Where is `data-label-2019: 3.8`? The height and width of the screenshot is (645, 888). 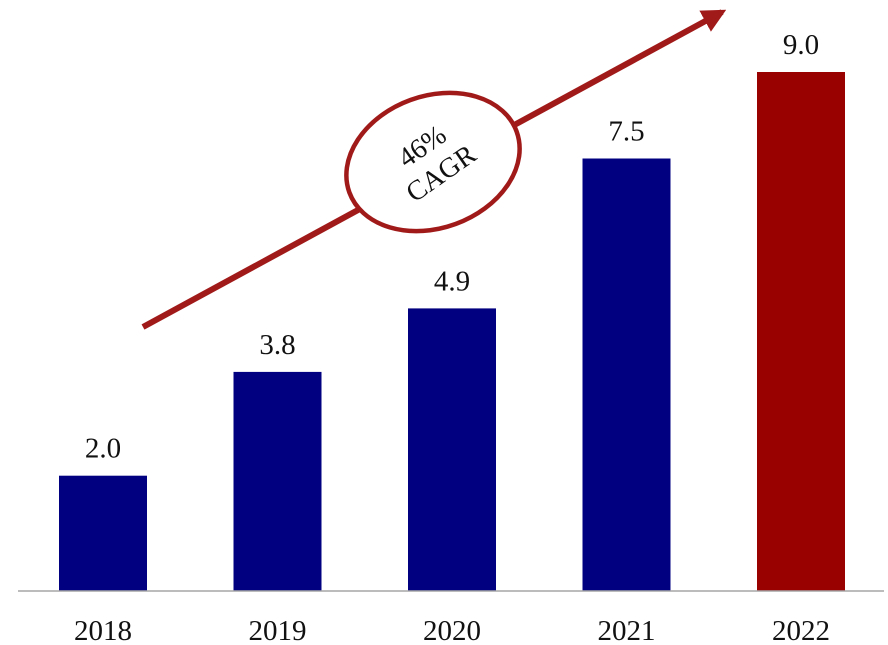
data-label-2019: 3.8 is located at coordinates (277, 345).